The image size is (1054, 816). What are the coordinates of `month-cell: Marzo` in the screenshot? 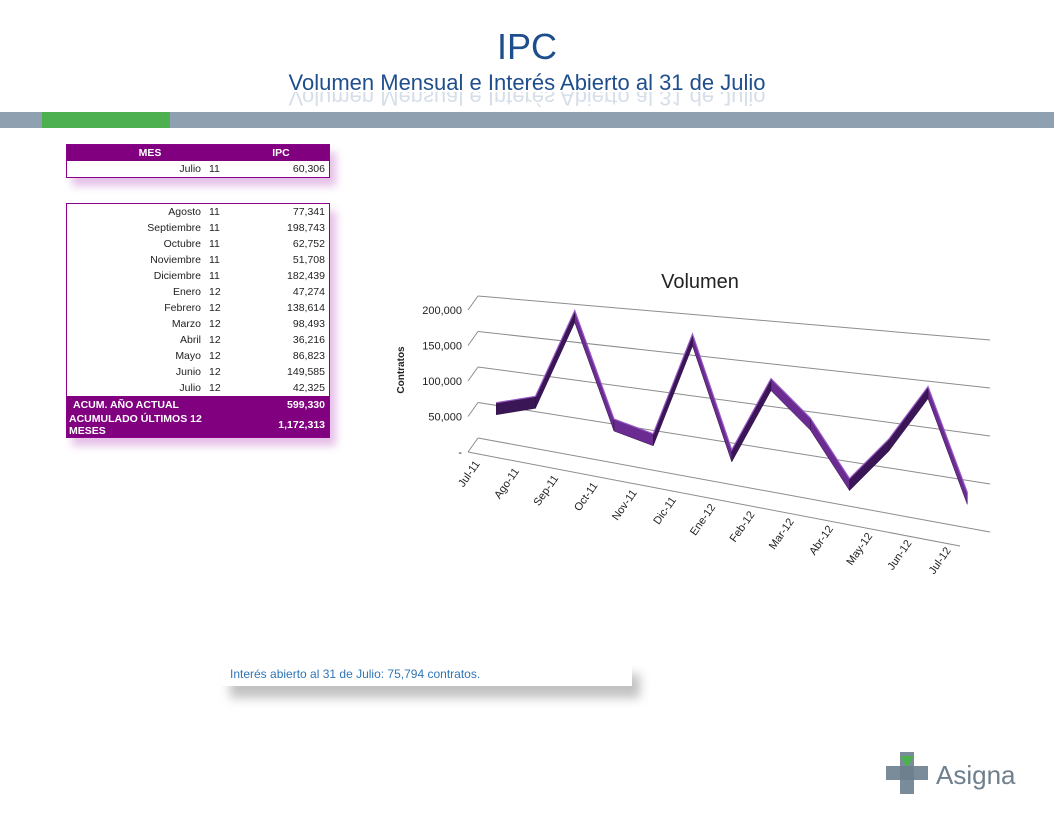 It's located at (135, 324).